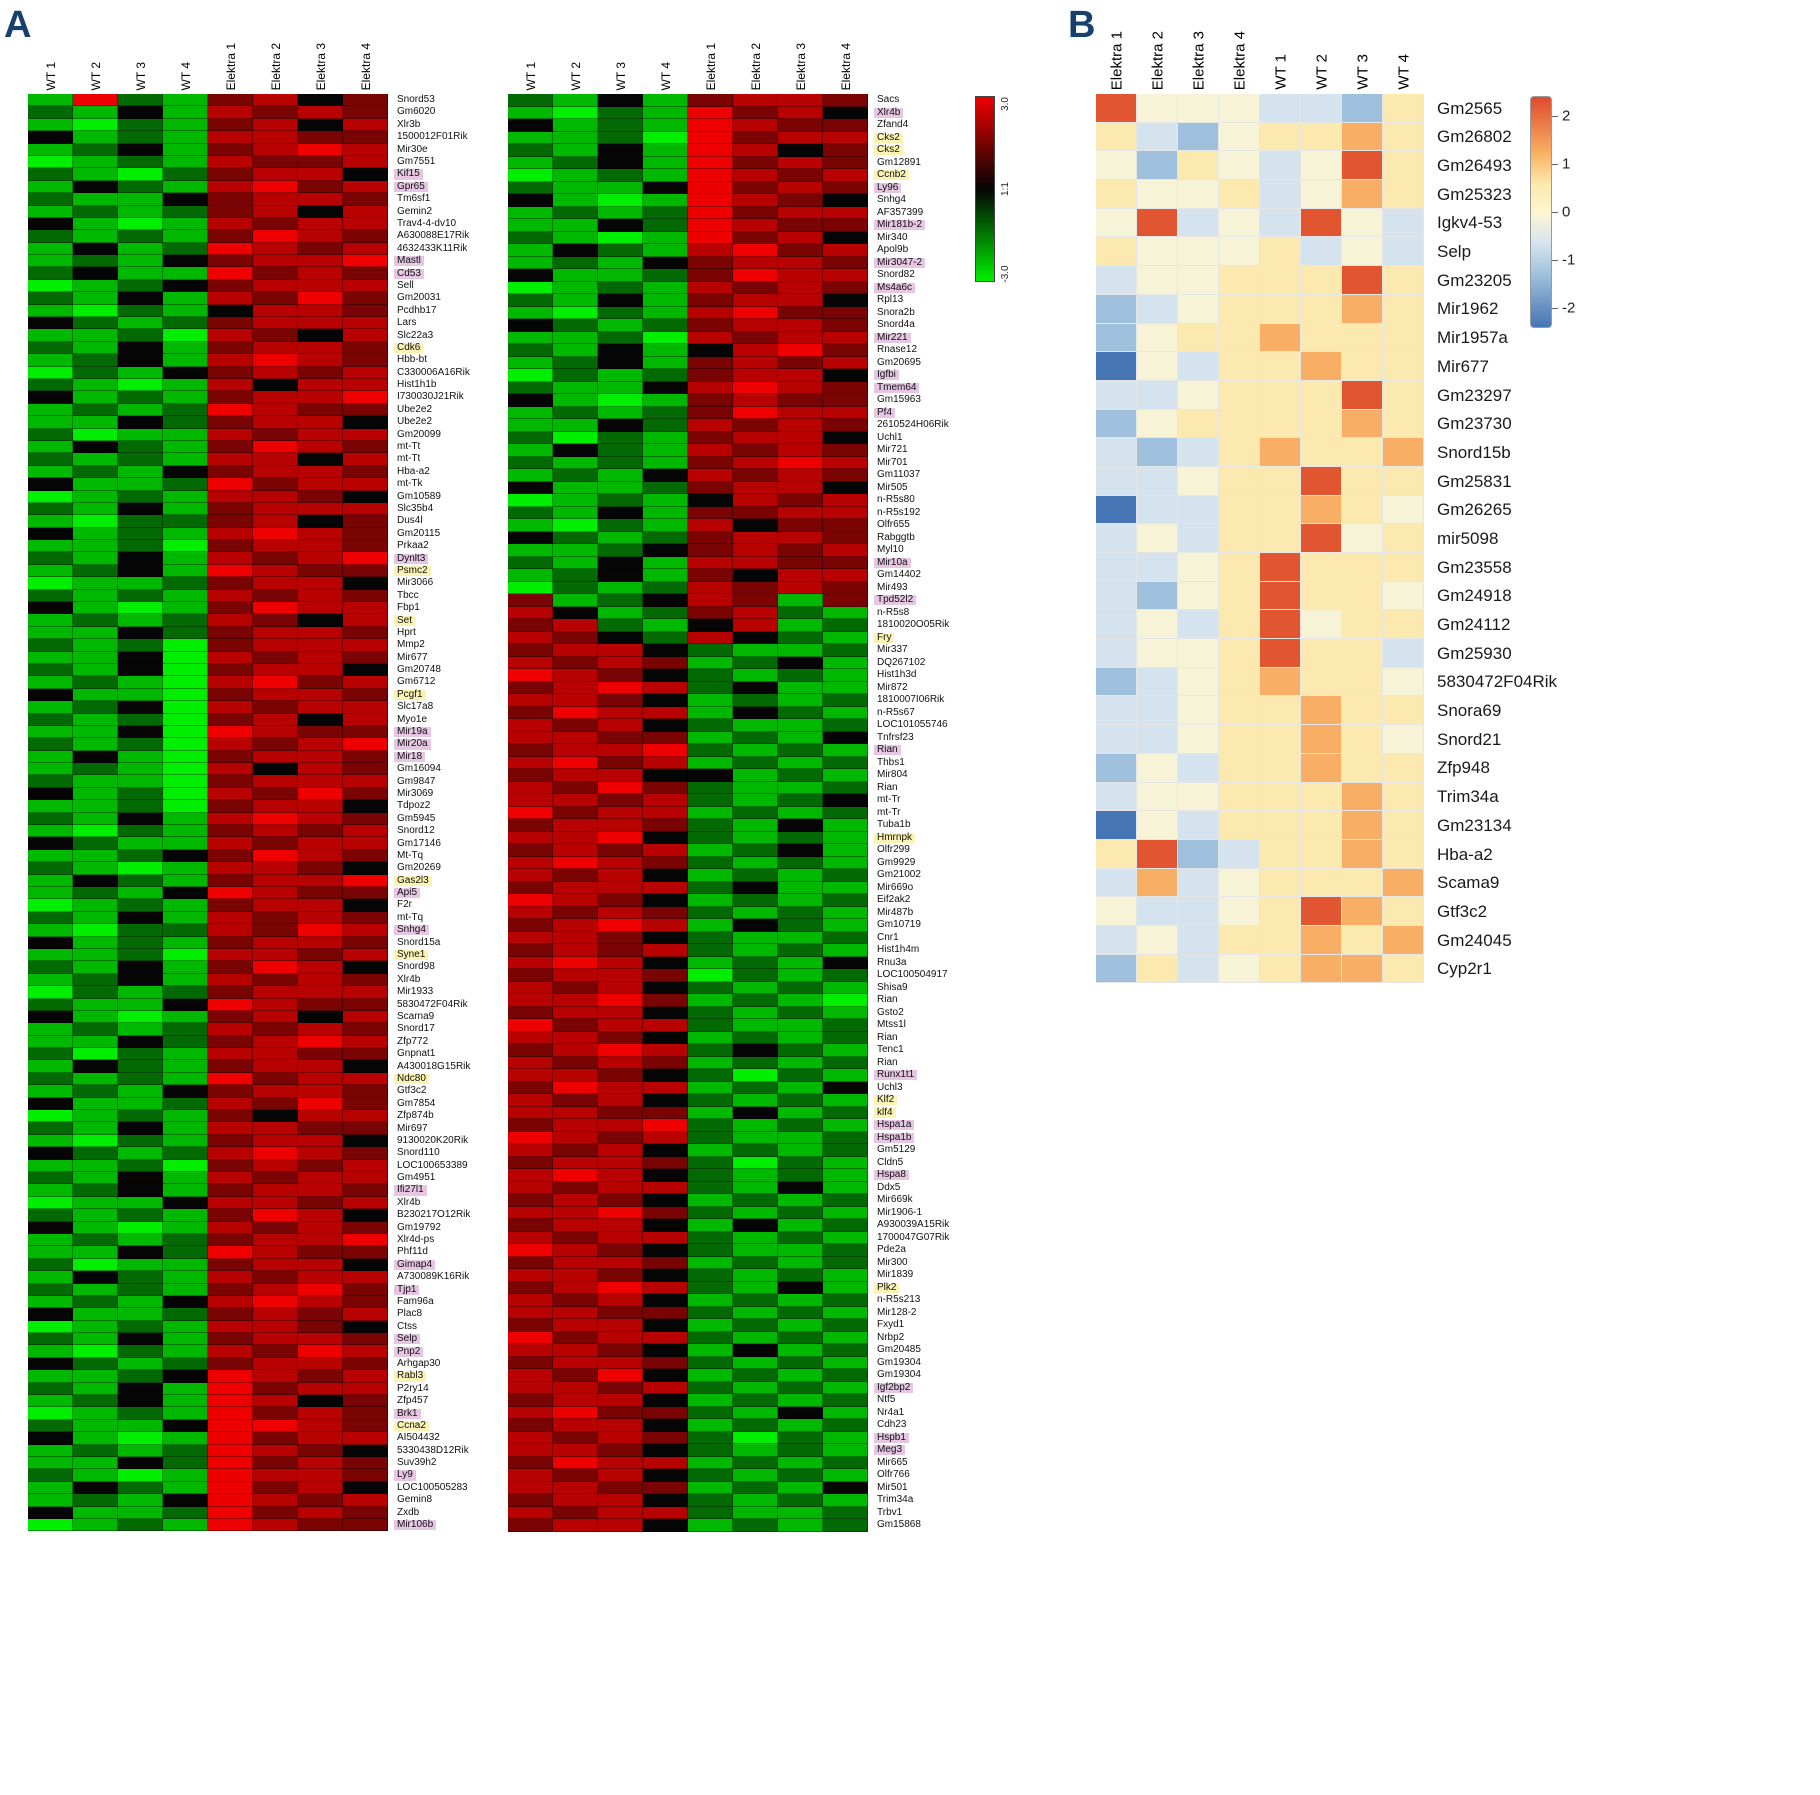 This screenshot has width=1820, height=1795. Describe the element at coordinates (1569, 308) in the screenshot. I see `colorbar-tick-label: -2` at that location.